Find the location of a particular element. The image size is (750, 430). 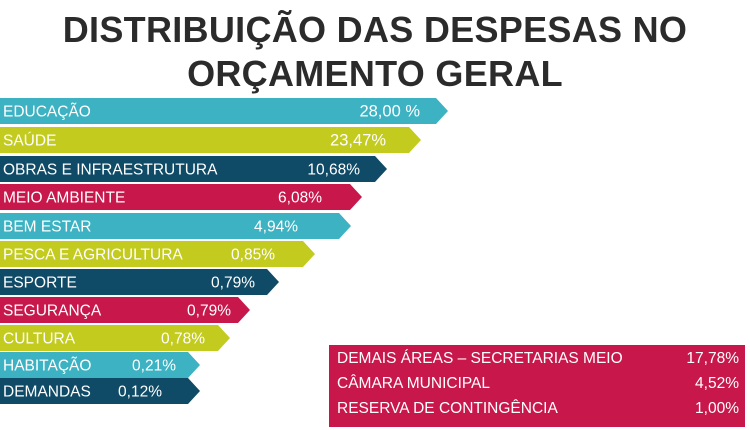

category-label: SEGURANÇA is located at coordinates (52, 311).